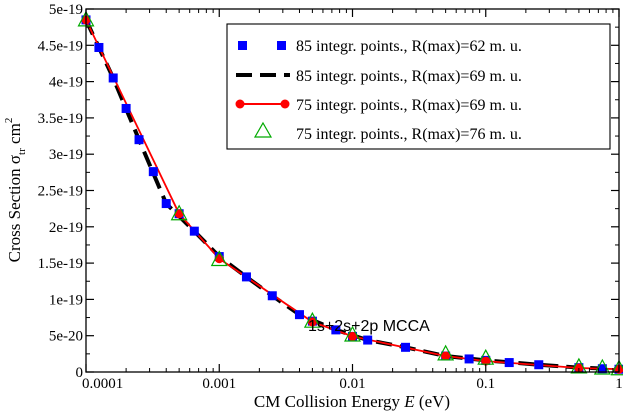  I want to click on y-tick-label: 4e-19, so click(66, 83).